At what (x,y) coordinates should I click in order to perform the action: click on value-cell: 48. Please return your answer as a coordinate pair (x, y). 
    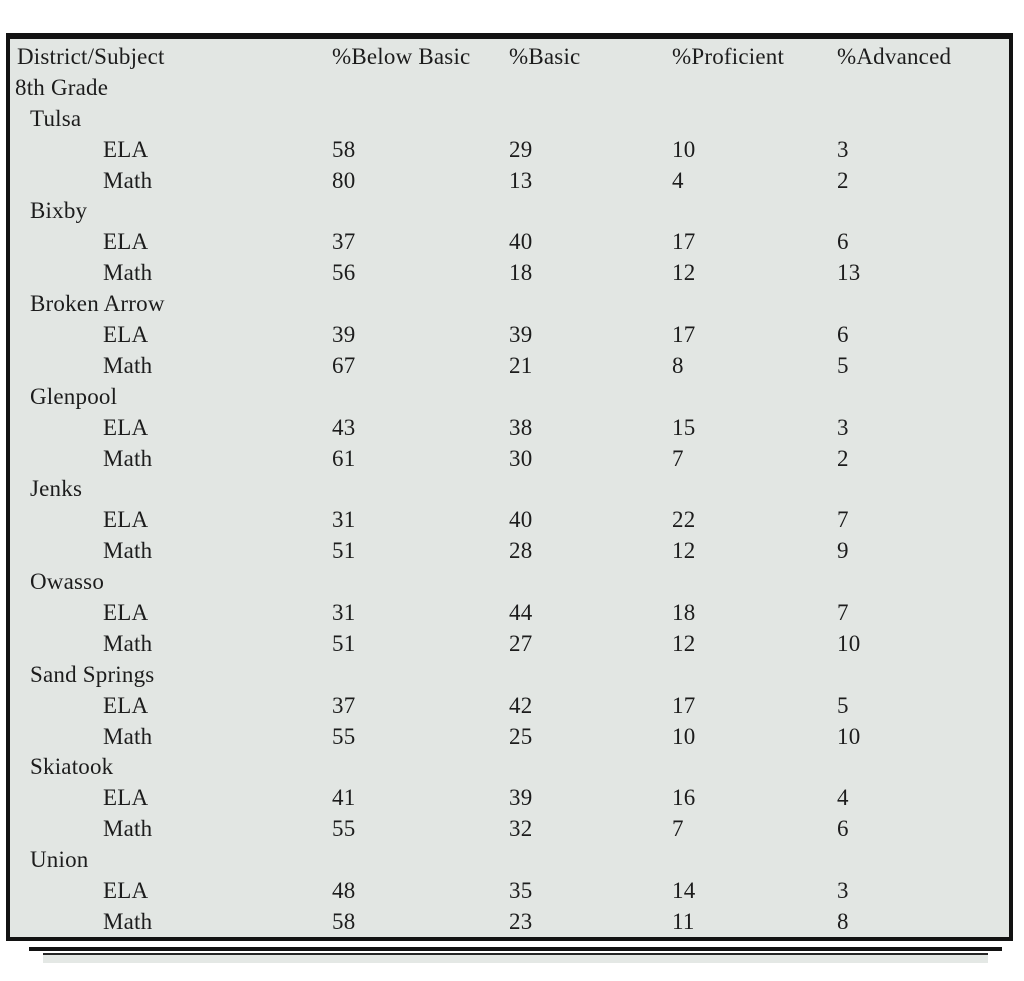
    Looking at the image, I should click on (344, 891).